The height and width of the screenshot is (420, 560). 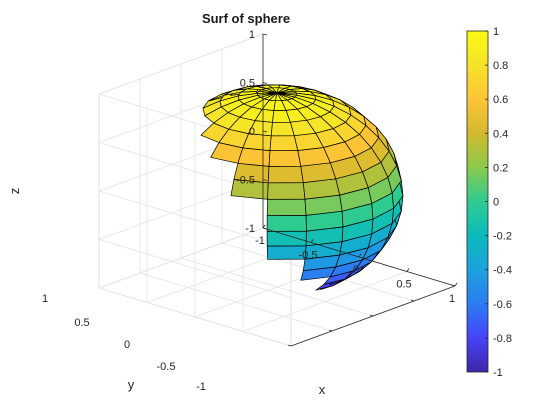 What do you see at coordinates (403, 285) in the screenshot?
I see `x-tick-label: 0.5` at bounding box center [403, 285].